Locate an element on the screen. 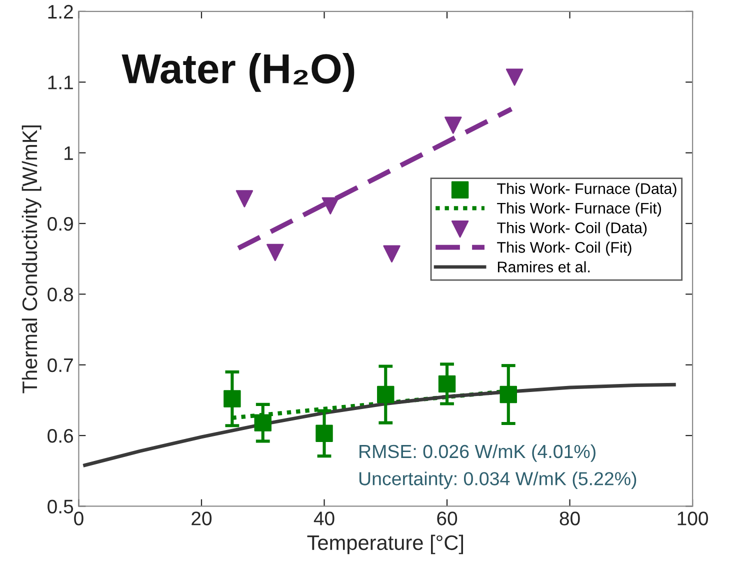  legend-label: This Work- Furnace (Fit) is located at coordinates (579, 209).